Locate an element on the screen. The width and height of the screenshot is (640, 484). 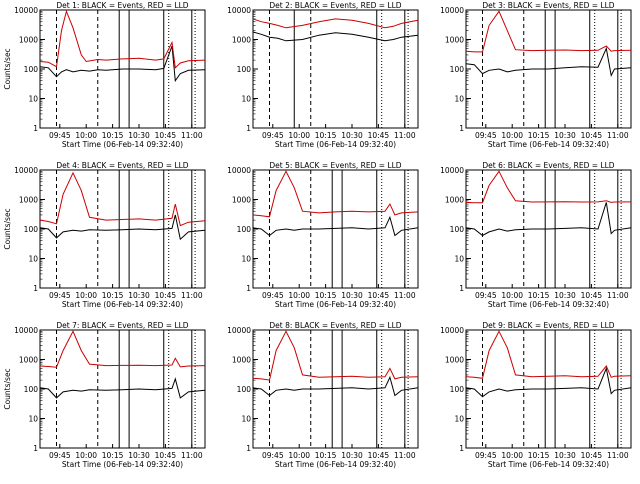
y-axis-label: Counts/sec is located at coordinates (7, 388).